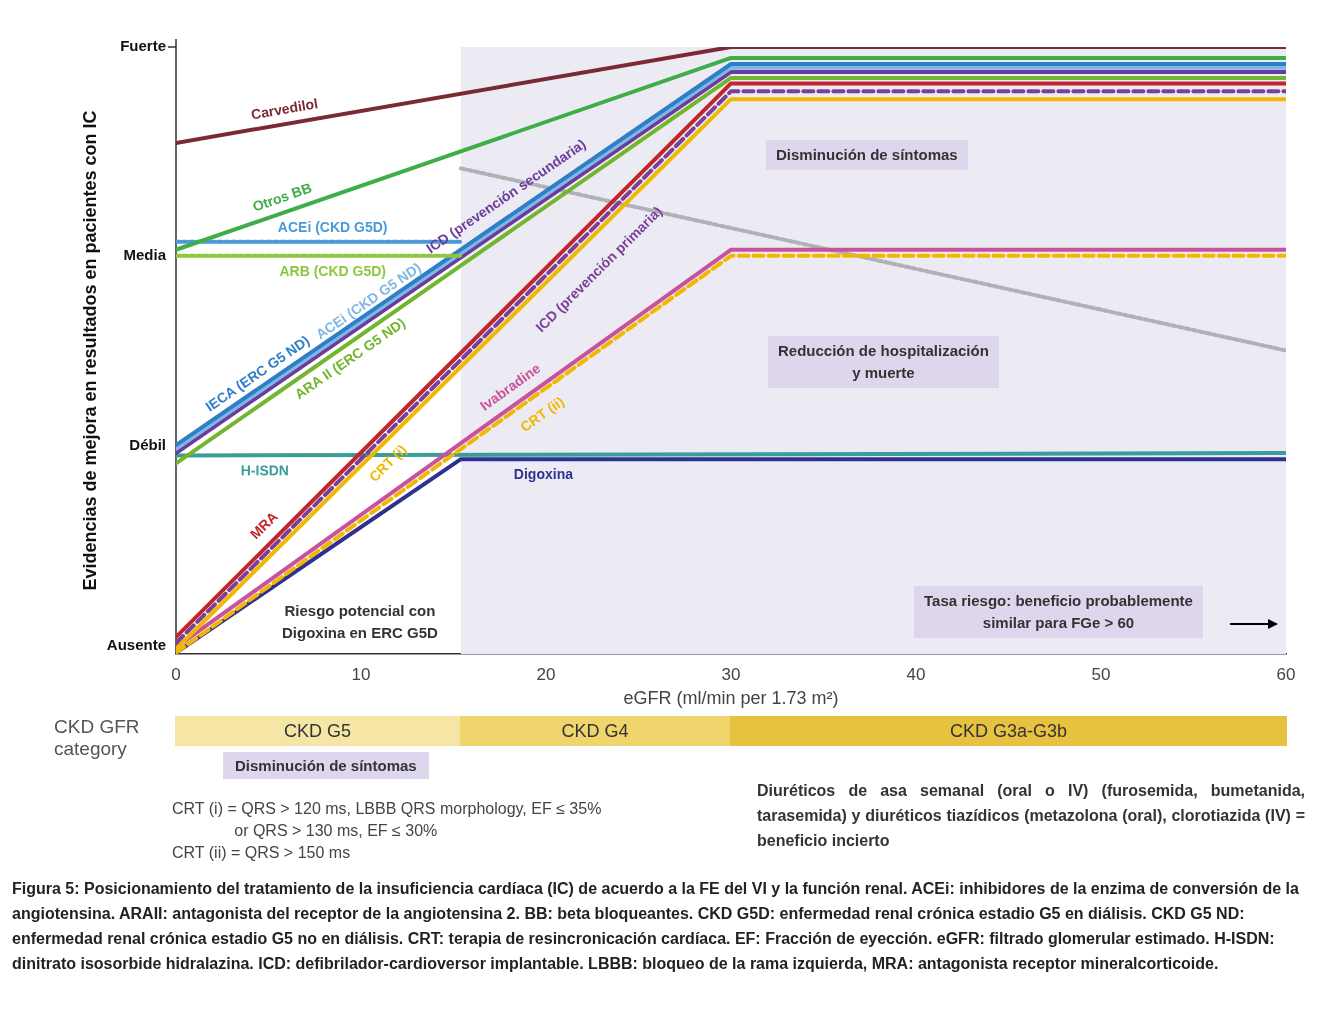 The image size is (1338, 1015). Describe the element at coordinates (360, 622) in the screenshot. I see `annotation: Riesgo potencial con Digoxina en ERC G5D` at that location.